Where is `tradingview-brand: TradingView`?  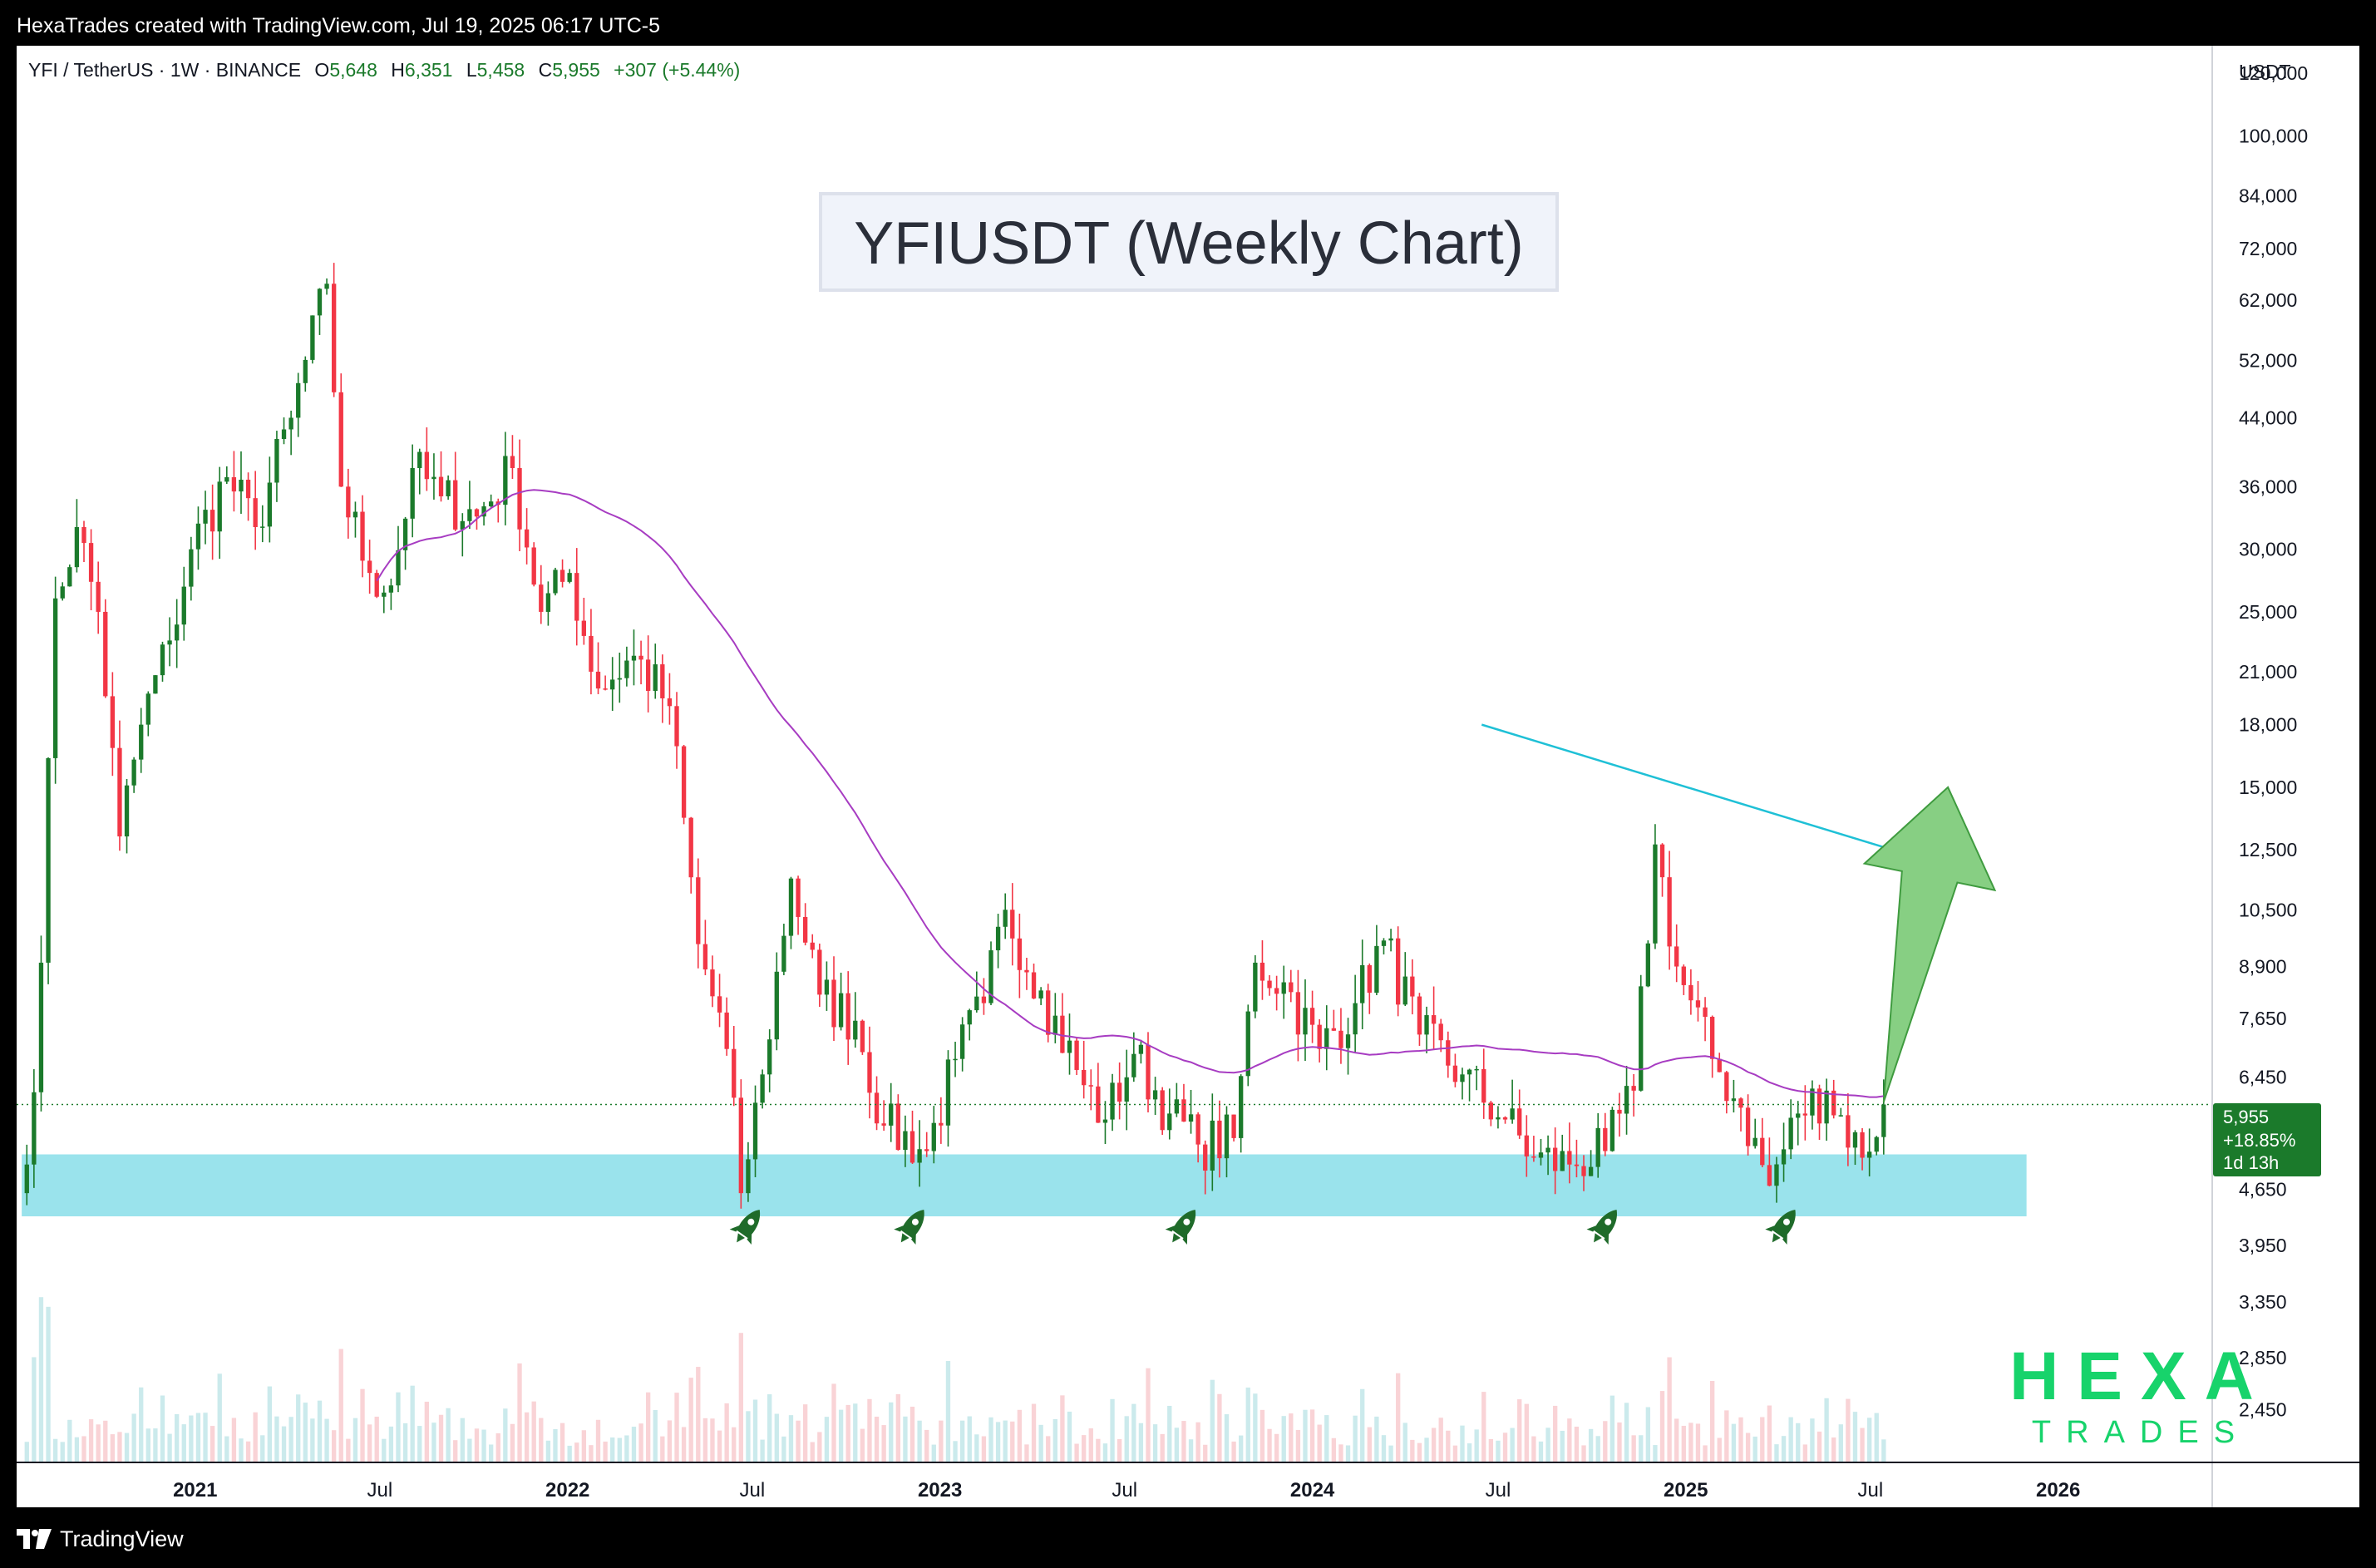 tradingview-brand: TradingView is located at coordinates (100, 1539).